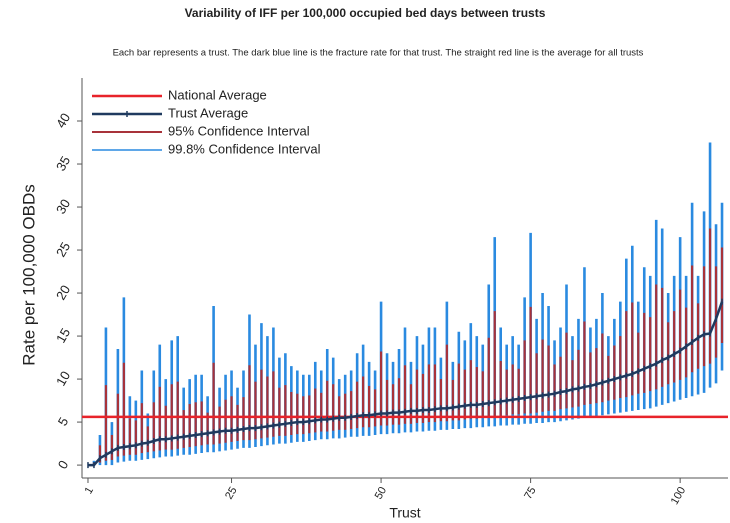  What do you see at coordinates (217, 94) in the screenshot?
I see `legend-label: National Average` at bounding box center [217, 94].